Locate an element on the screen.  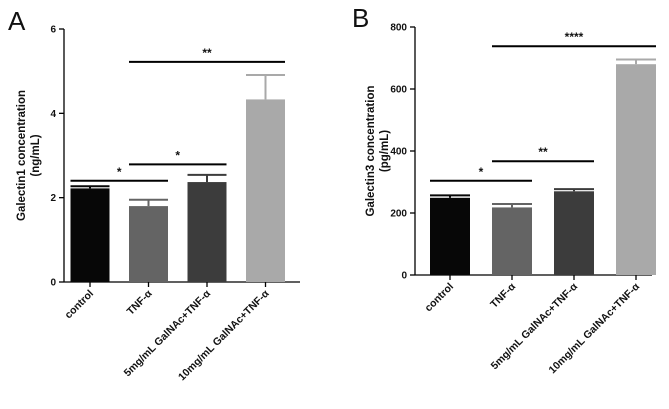
panel-letter: B is located at coordinates (360, 18).